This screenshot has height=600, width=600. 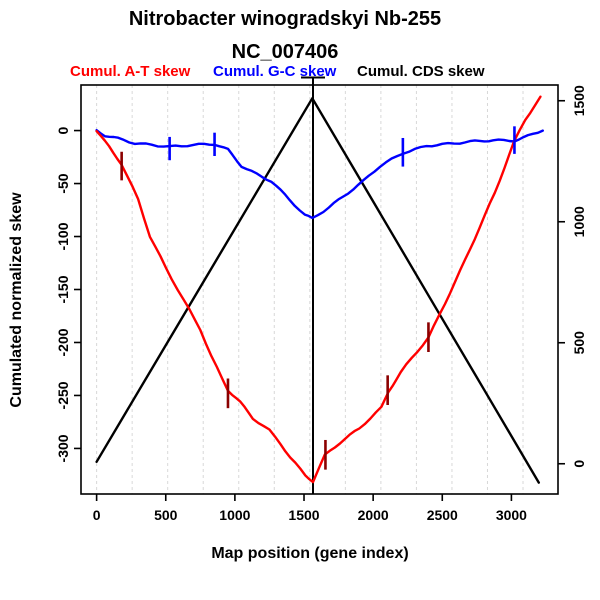 I want to click on x-axis-tick-label: 1000, so click(x=234, y=515).